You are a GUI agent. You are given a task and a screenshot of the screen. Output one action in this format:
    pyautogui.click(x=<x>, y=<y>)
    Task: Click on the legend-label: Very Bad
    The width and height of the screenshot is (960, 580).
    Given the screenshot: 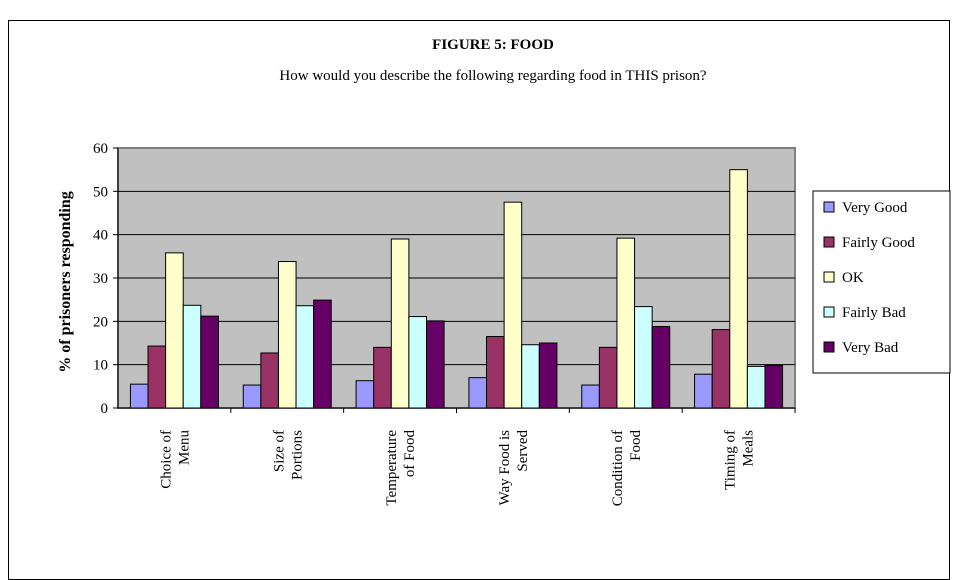 What is the action you would take?
    pyautogui.click(x=870, y=348)
    